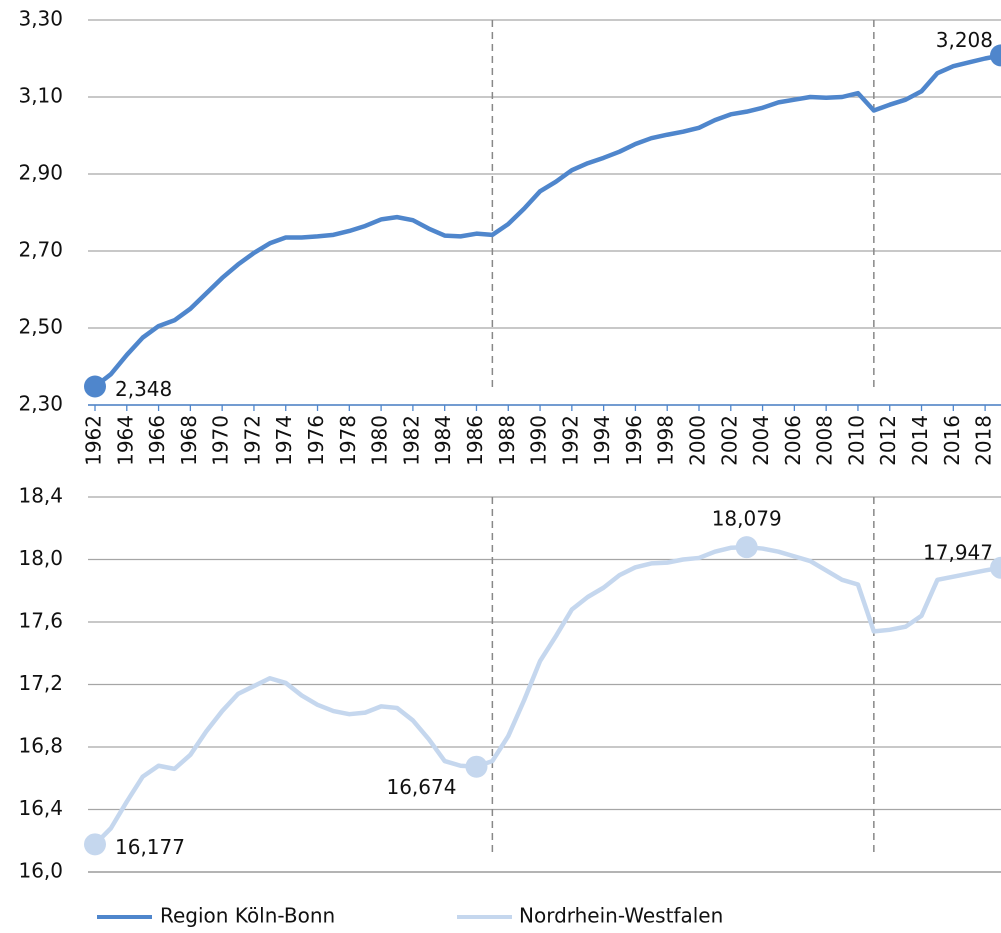  Describe the element at coordinates (40, 96) in the screenshot. I see `y-tick-label: 3,10` at that location.